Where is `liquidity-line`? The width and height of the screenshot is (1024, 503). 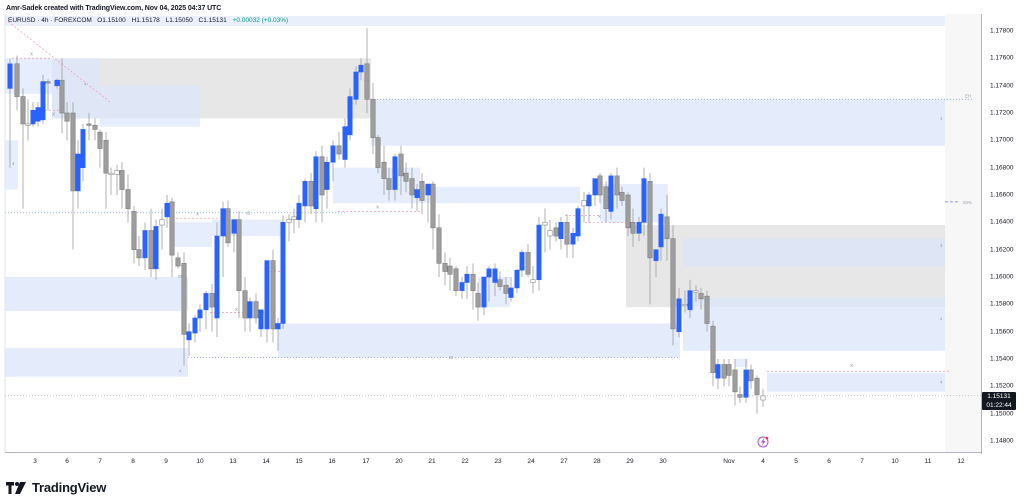
liquidity-line is located at coordinates (59, 62).